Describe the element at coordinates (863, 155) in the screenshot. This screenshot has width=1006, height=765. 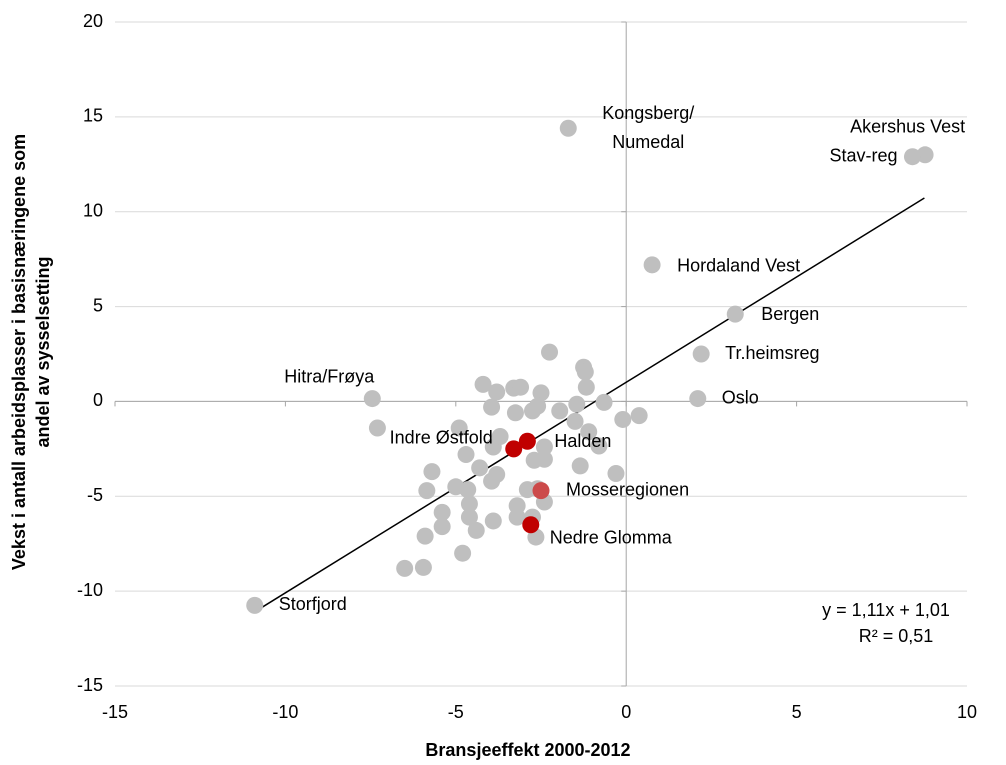
I see `point-label: Stav-reg` at that location.